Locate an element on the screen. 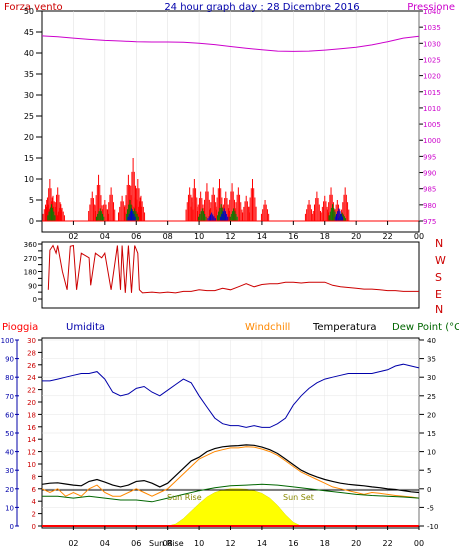  wind-direction-panel is located at coordinates (230, 275).